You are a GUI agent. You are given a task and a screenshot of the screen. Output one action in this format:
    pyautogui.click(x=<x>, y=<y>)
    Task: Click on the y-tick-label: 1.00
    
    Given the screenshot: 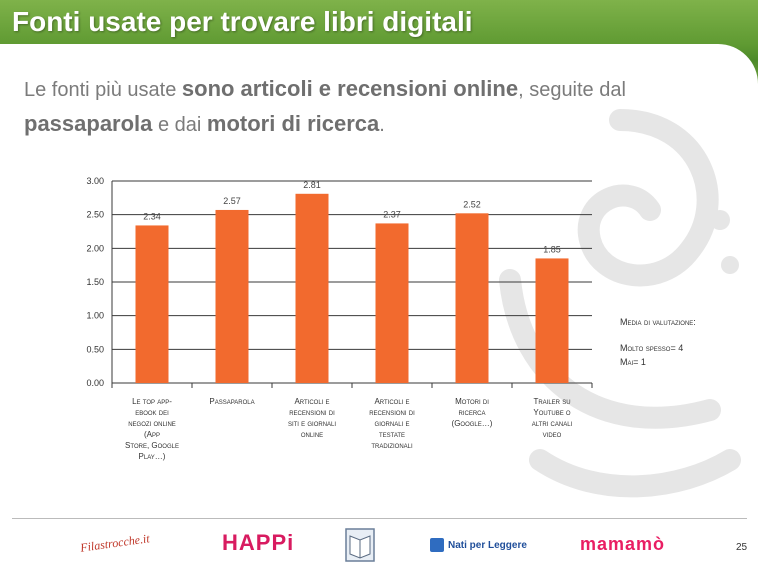 What is the action you would take?
    pyautogui.click(x=95, y=316)
    